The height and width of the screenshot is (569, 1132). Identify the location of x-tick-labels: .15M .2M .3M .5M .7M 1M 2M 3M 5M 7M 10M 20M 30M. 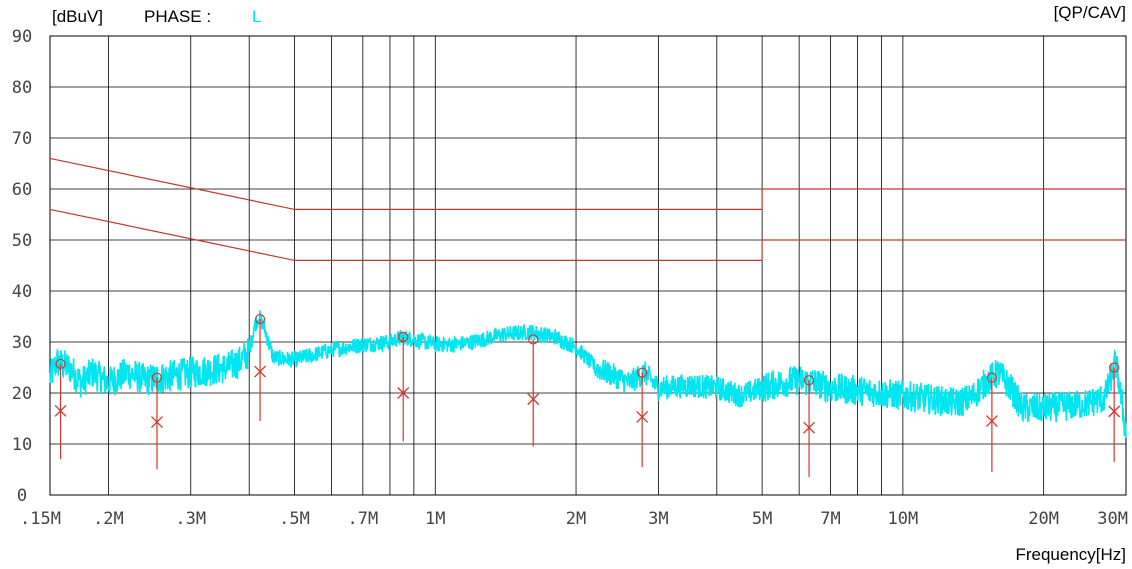
(574, 519).